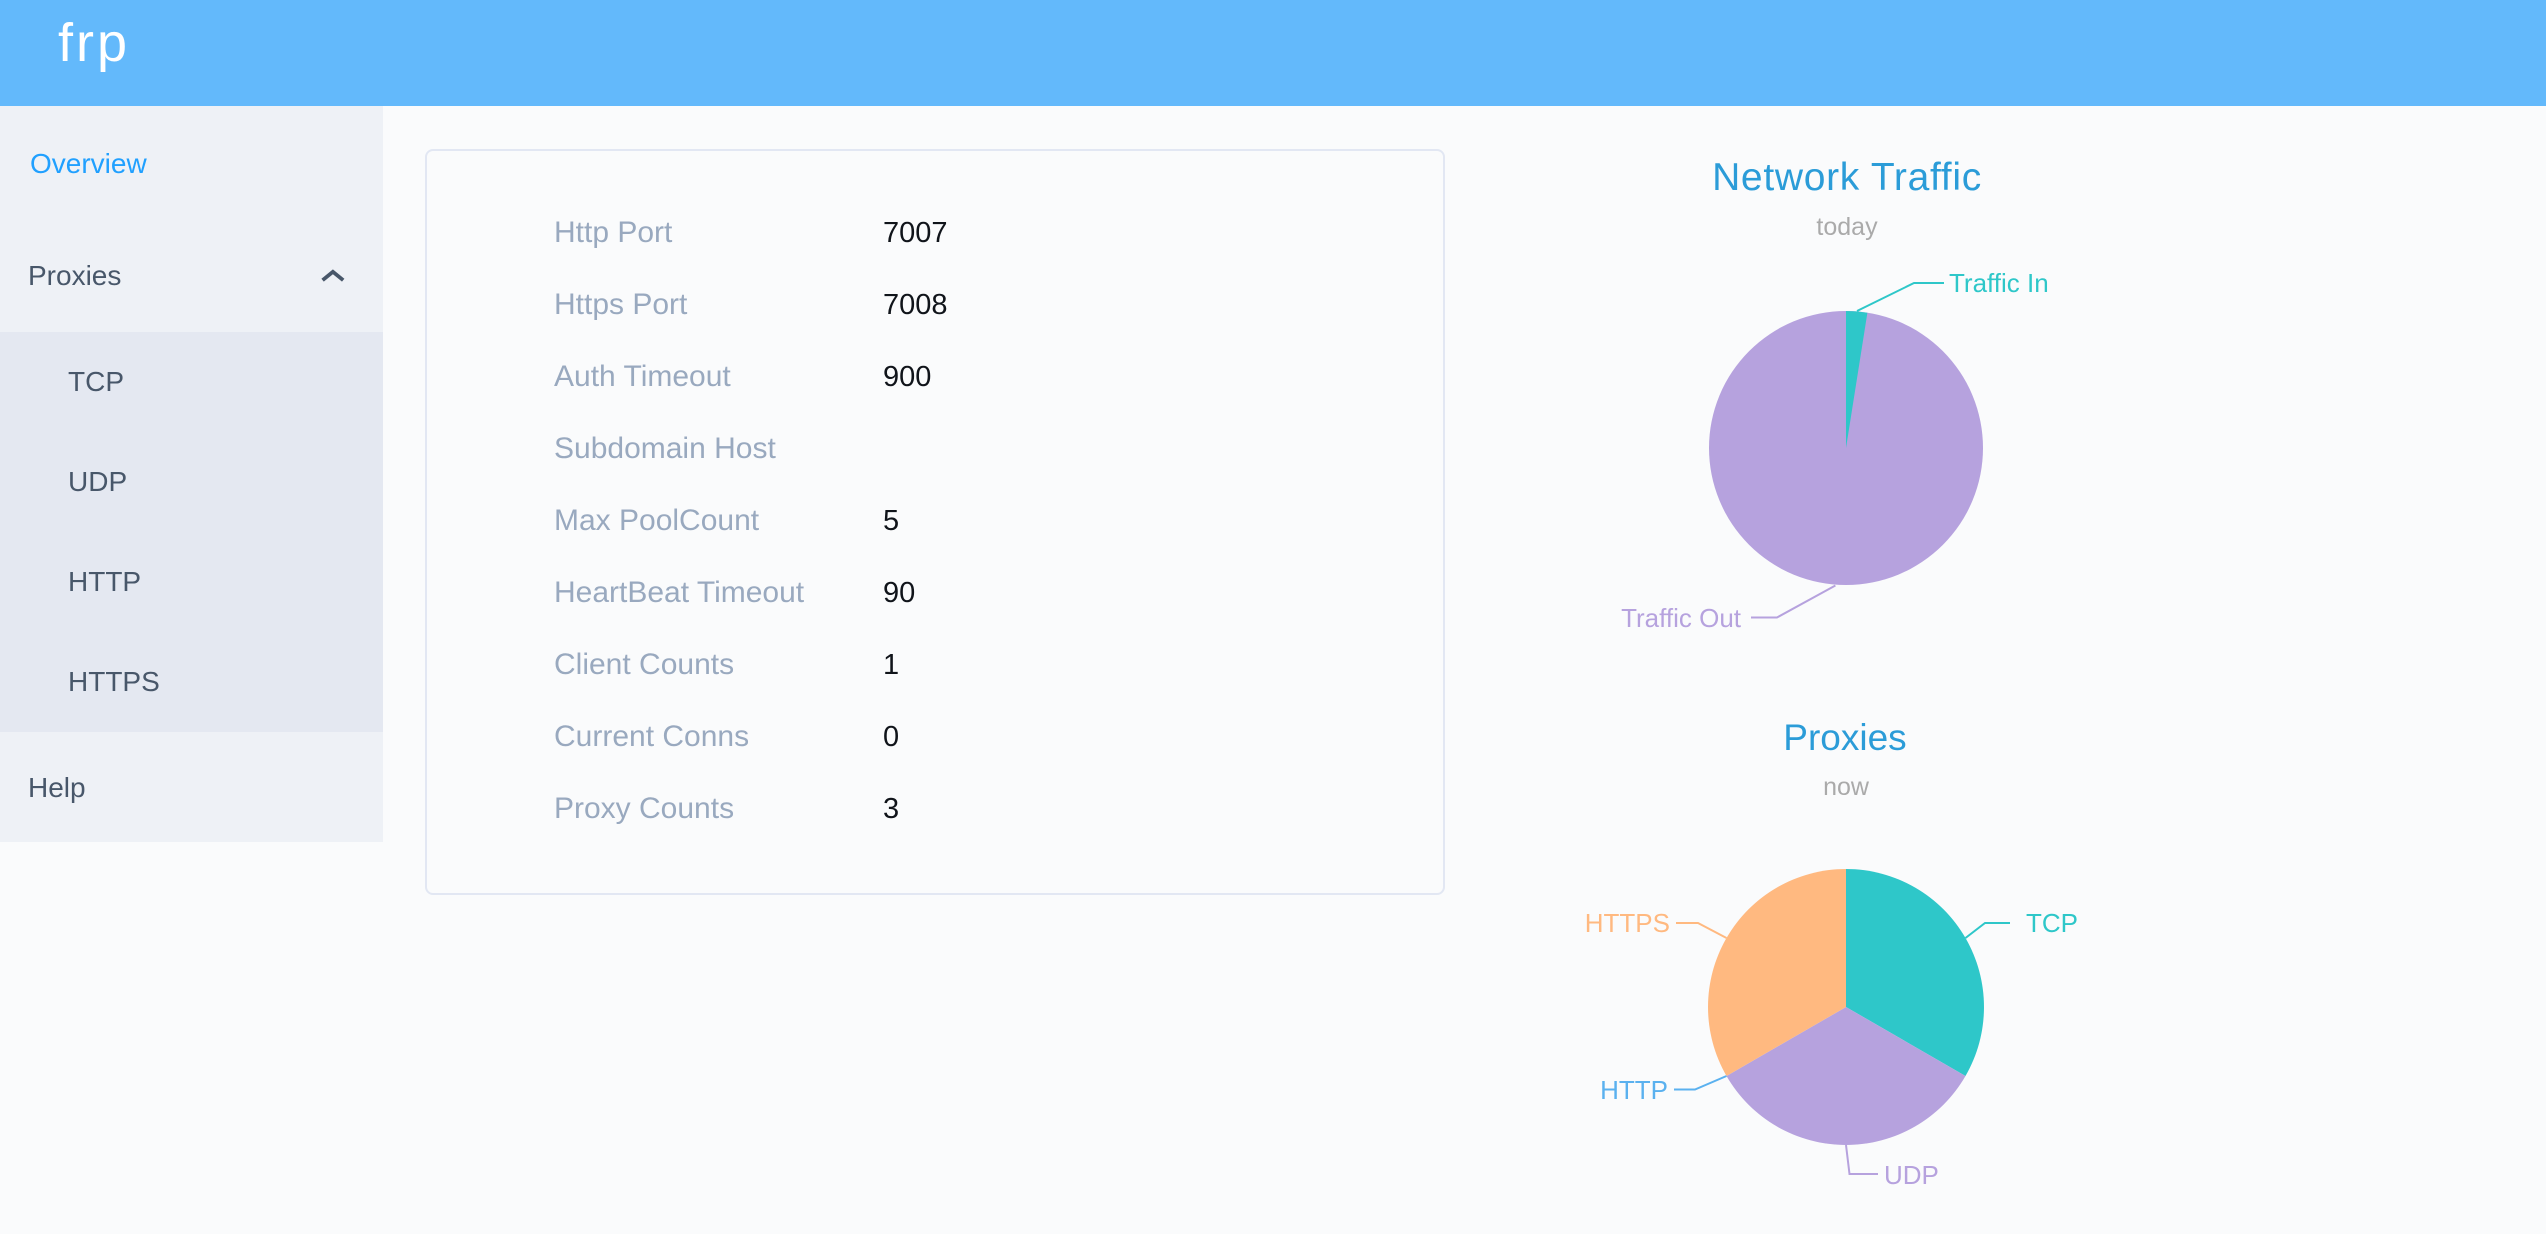 The width and height of the screenshot is (2546, 1234). What do you see at coordinates (1846, 787) in the screenshot?
I see `svg-text: now` at bounding box center [1846, 787].